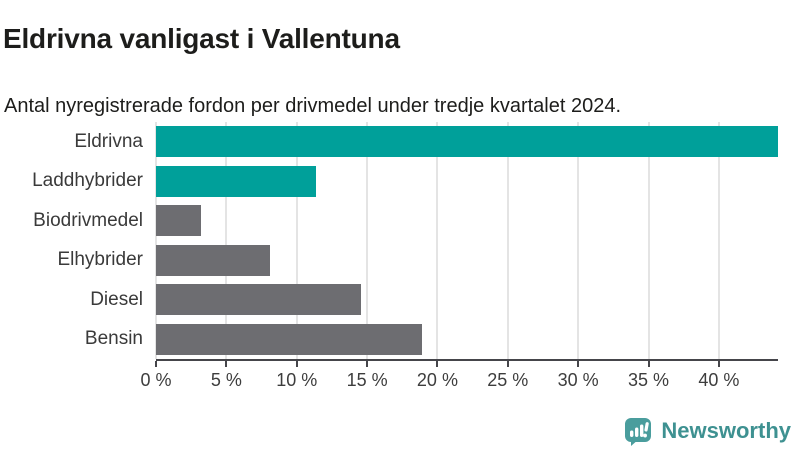 This screenshot has height=450, width=800. What do you see at coordinates (367, 380) in the screenshot?
I see `axis-tick-label: 15 %` at bounding box center [367, 380].